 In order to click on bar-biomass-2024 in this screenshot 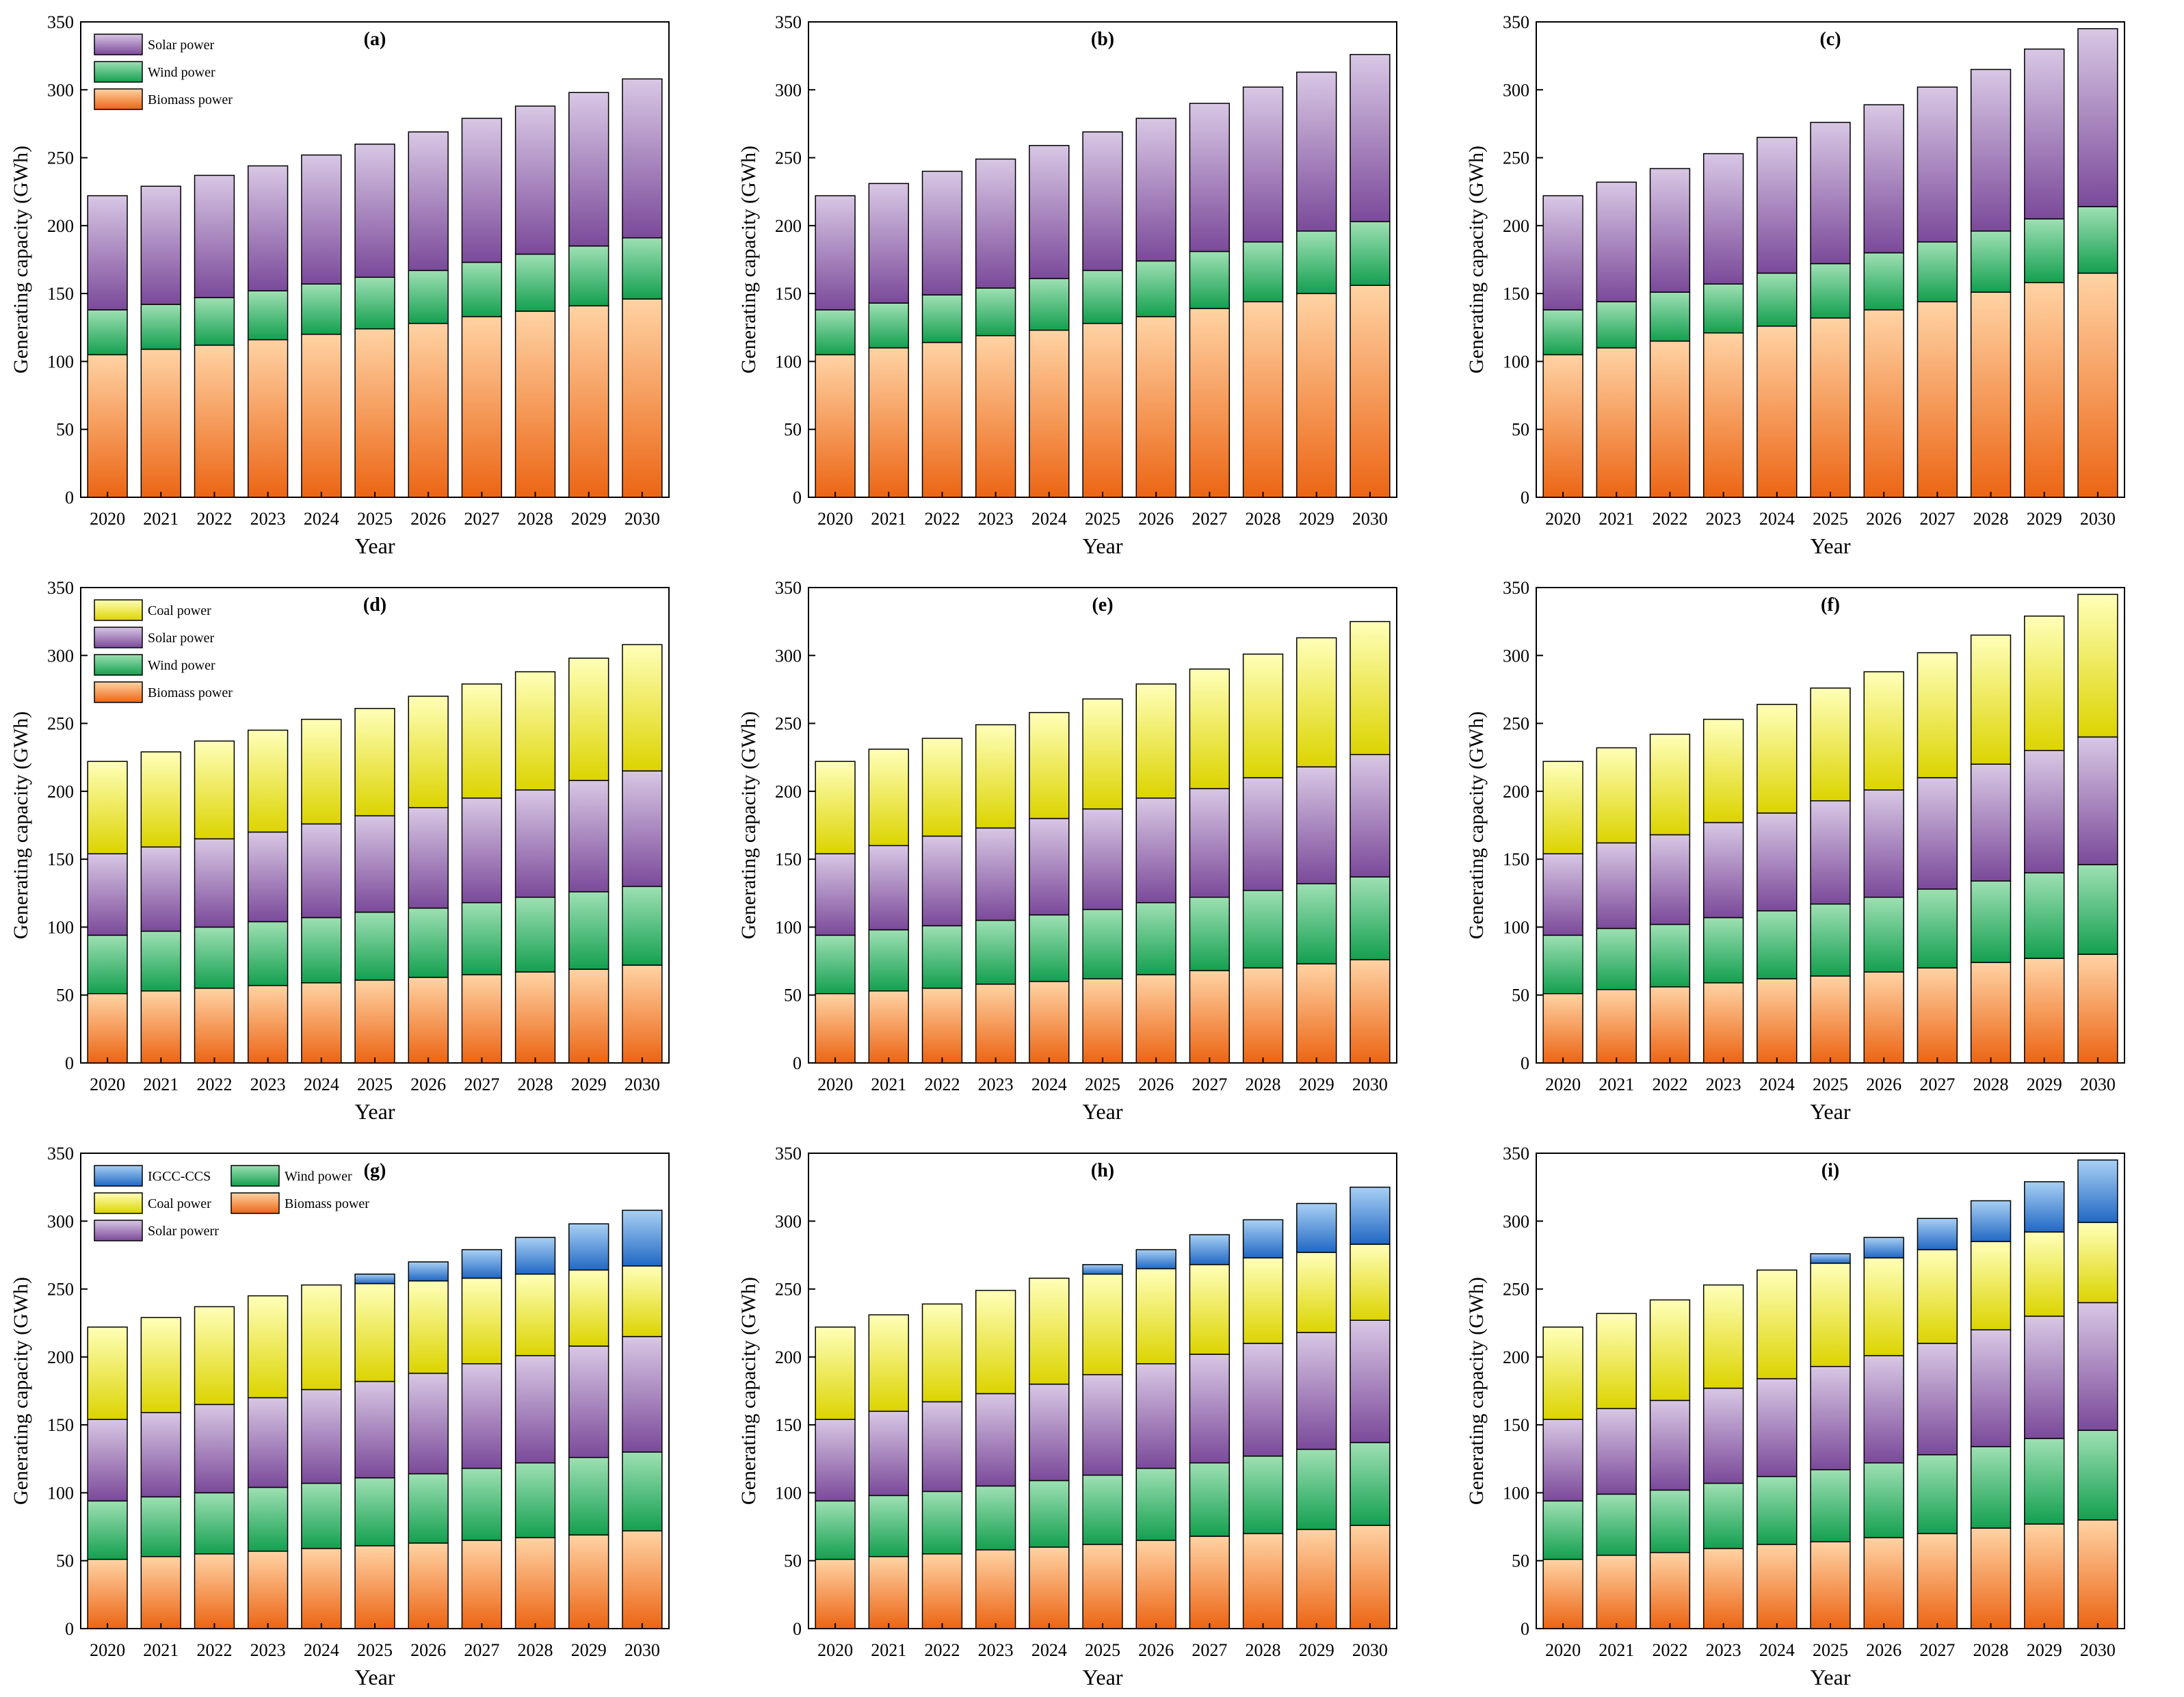, I will do `click(1777, 1021)`.